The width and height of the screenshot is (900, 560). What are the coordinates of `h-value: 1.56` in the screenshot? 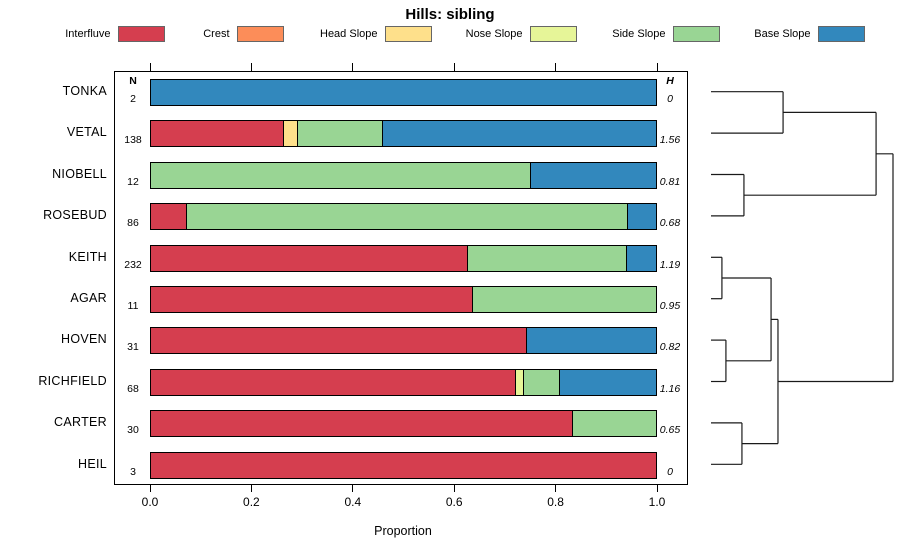 It's located at (670, 140).